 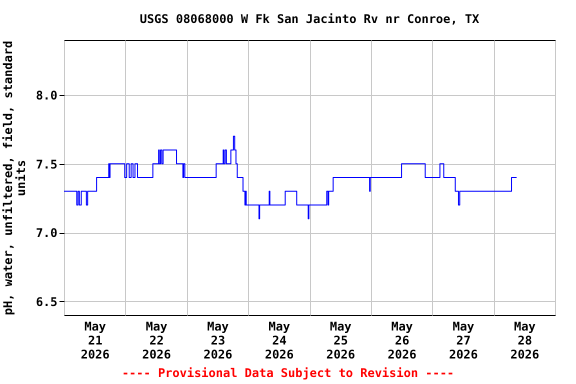 I want to click on y-tick-label: 7.0, so click(x=47, y=233).